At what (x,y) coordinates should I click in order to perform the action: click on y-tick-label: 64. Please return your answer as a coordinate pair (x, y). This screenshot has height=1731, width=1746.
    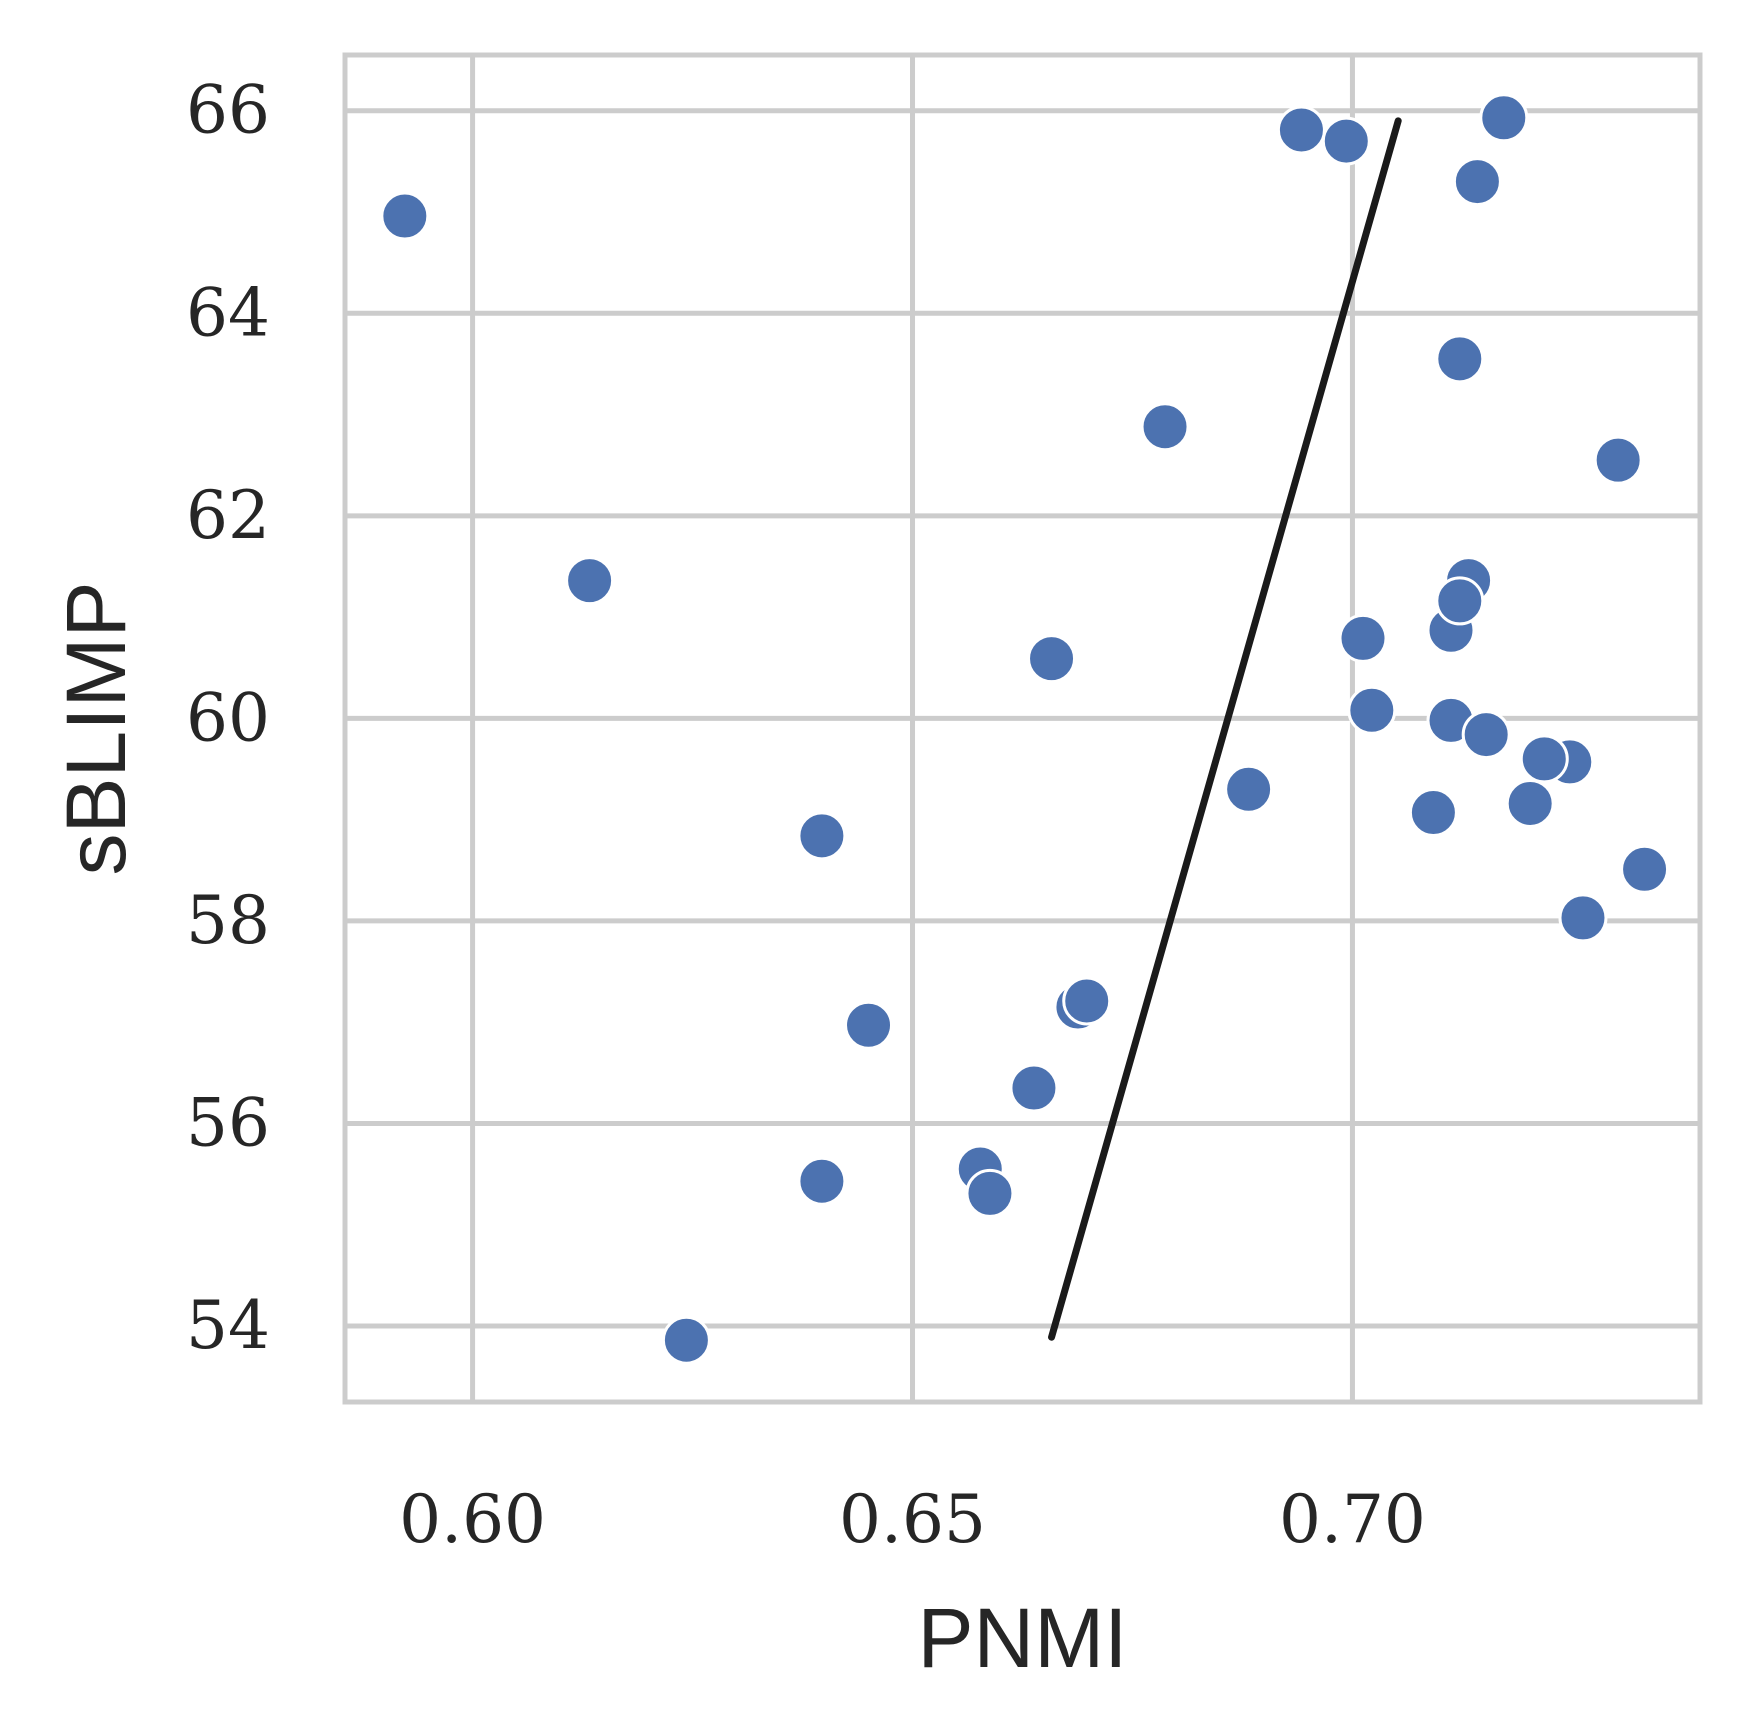
    Looking at the image, I should click on (228, 312).